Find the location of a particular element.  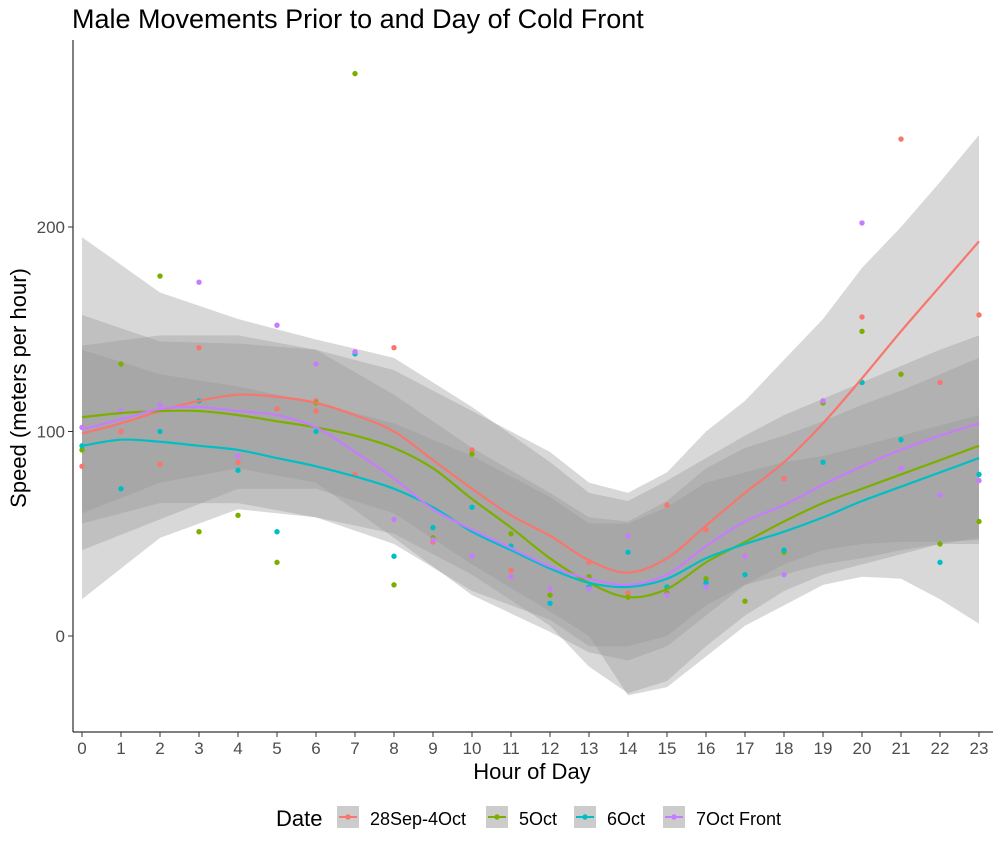

legend-label-0: 28Sep-4Oct is located at coordinates (418, 819).